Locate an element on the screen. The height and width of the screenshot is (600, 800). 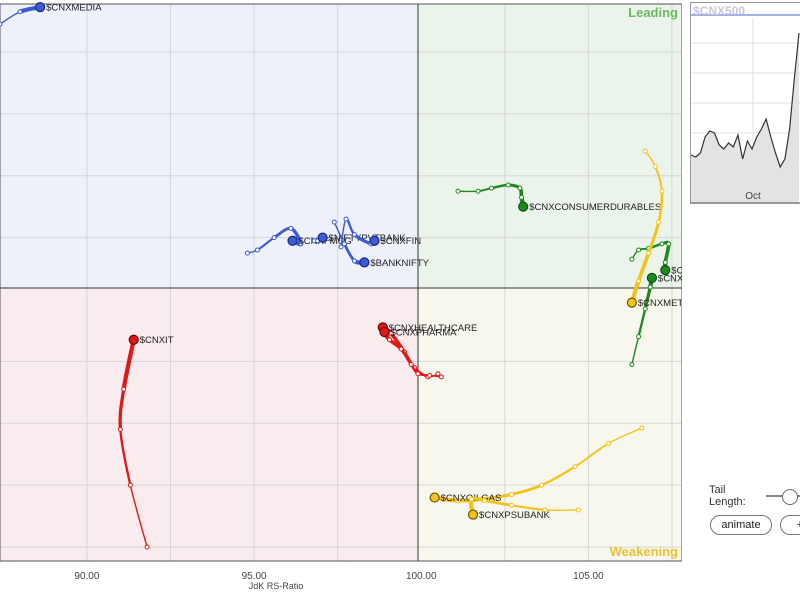
tail-cnxpsubank: $CNXPSUBANK is located at coordinates (524, 508).